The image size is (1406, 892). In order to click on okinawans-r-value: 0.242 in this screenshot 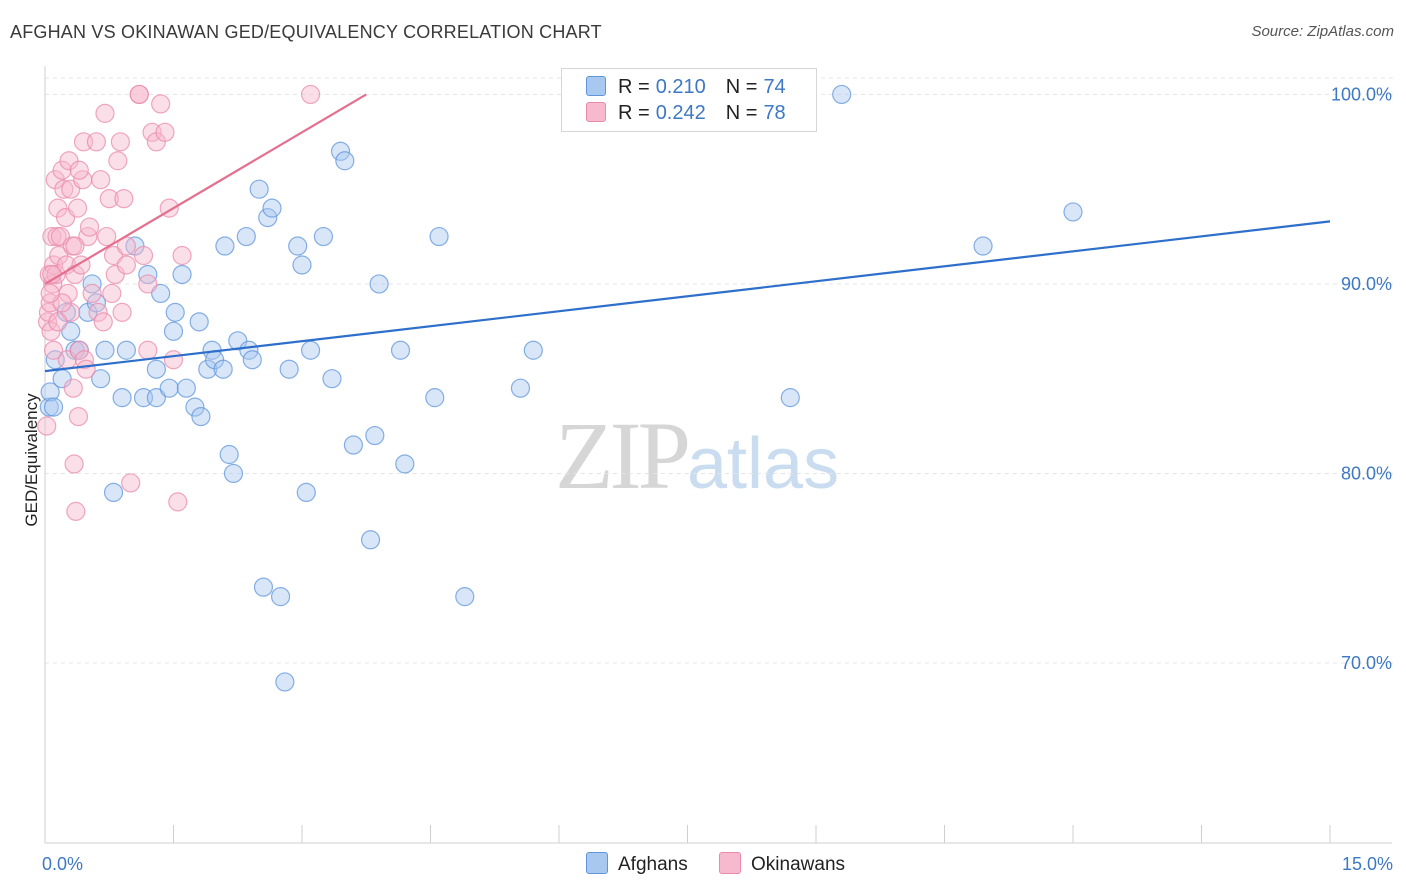, I will do `click(680, 113)`.